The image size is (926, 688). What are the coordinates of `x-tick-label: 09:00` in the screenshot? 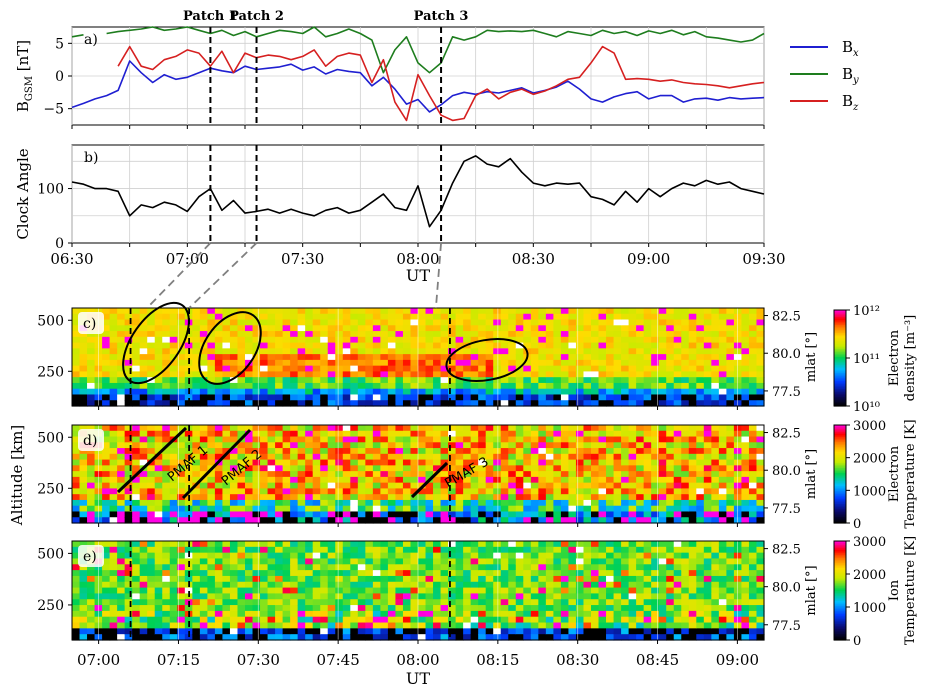 It's located at (648, 259).